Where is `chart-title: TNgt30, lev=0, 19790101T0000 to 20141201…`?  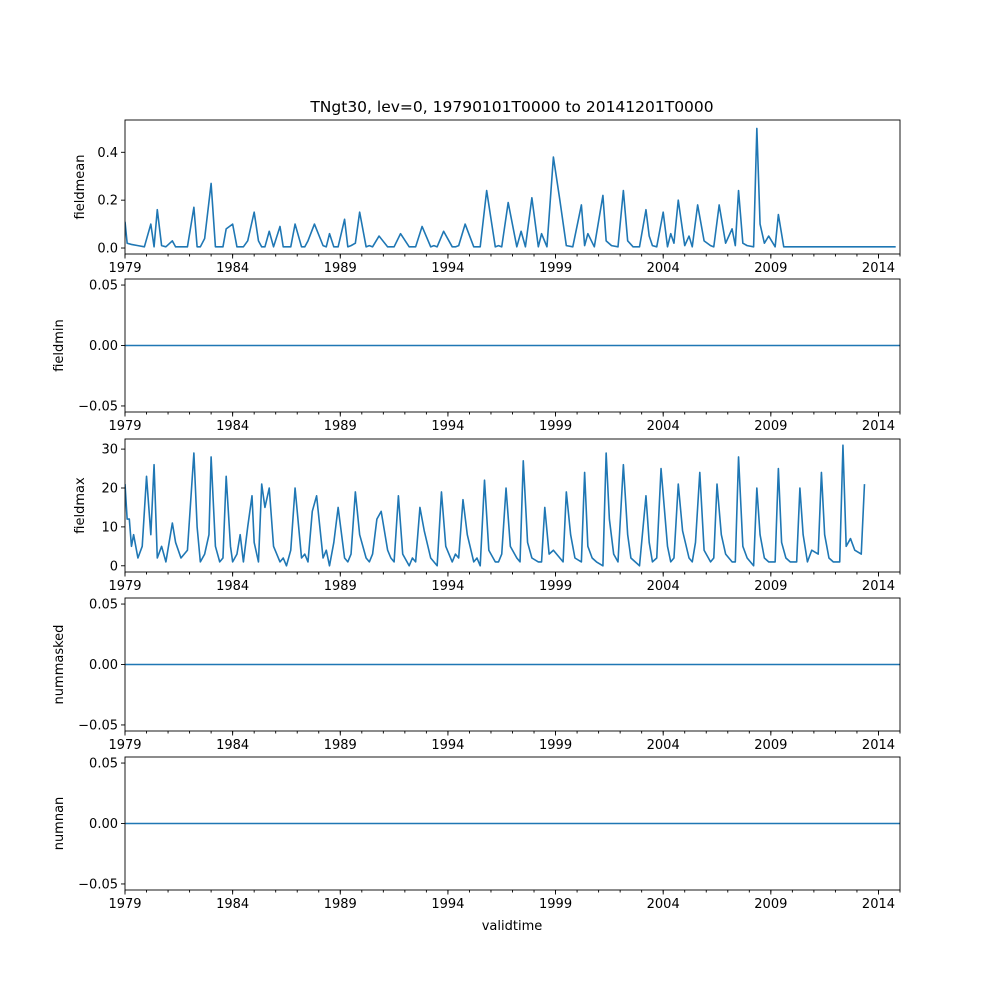
chart-title: TNgt30, lev=0, 19790101T0000 to 20141201… is located at coordinates (511, 107).